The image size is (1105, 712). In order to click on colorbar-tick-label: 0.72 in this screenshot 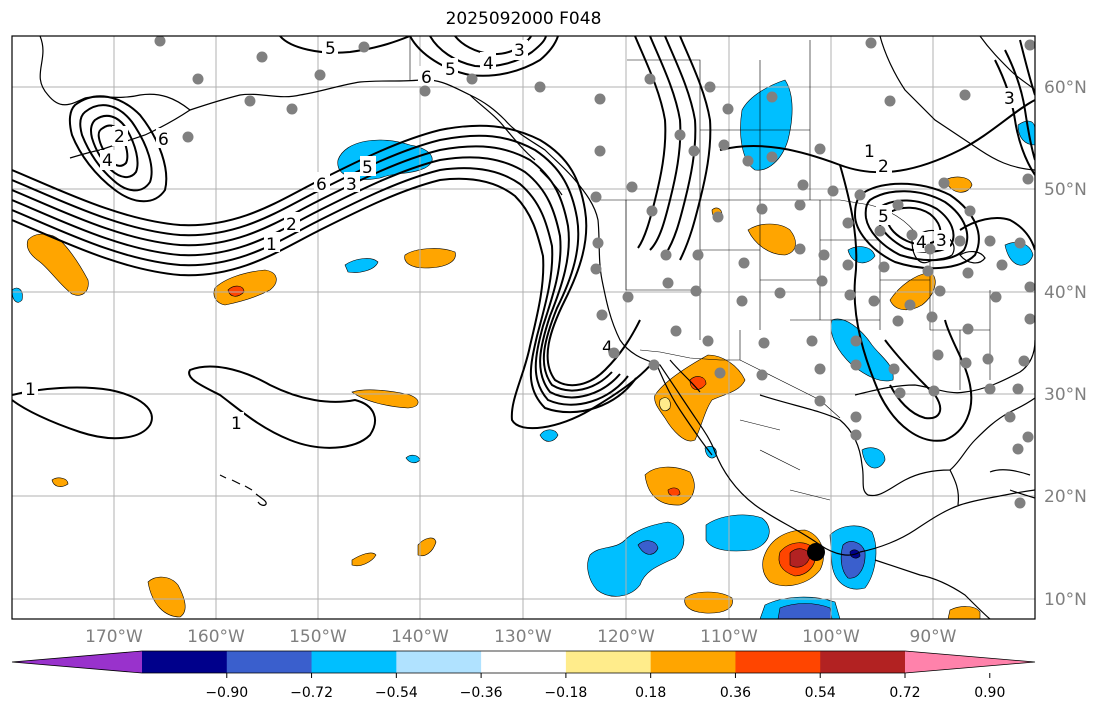, I will do `click(904, 693)`.